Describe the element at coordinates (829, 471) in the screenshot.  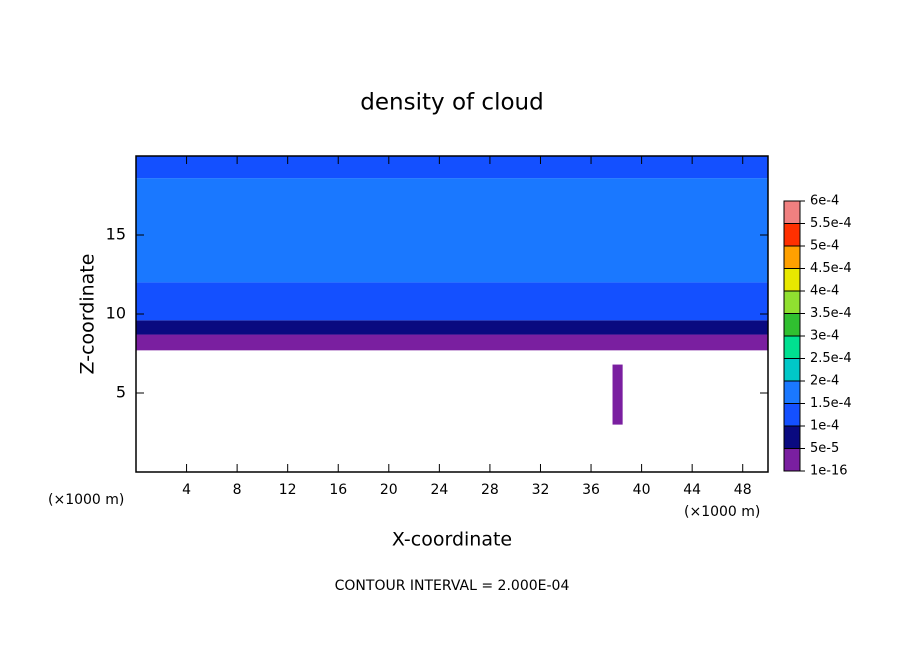
I see `colorbar-label: 1e-16` at that location.